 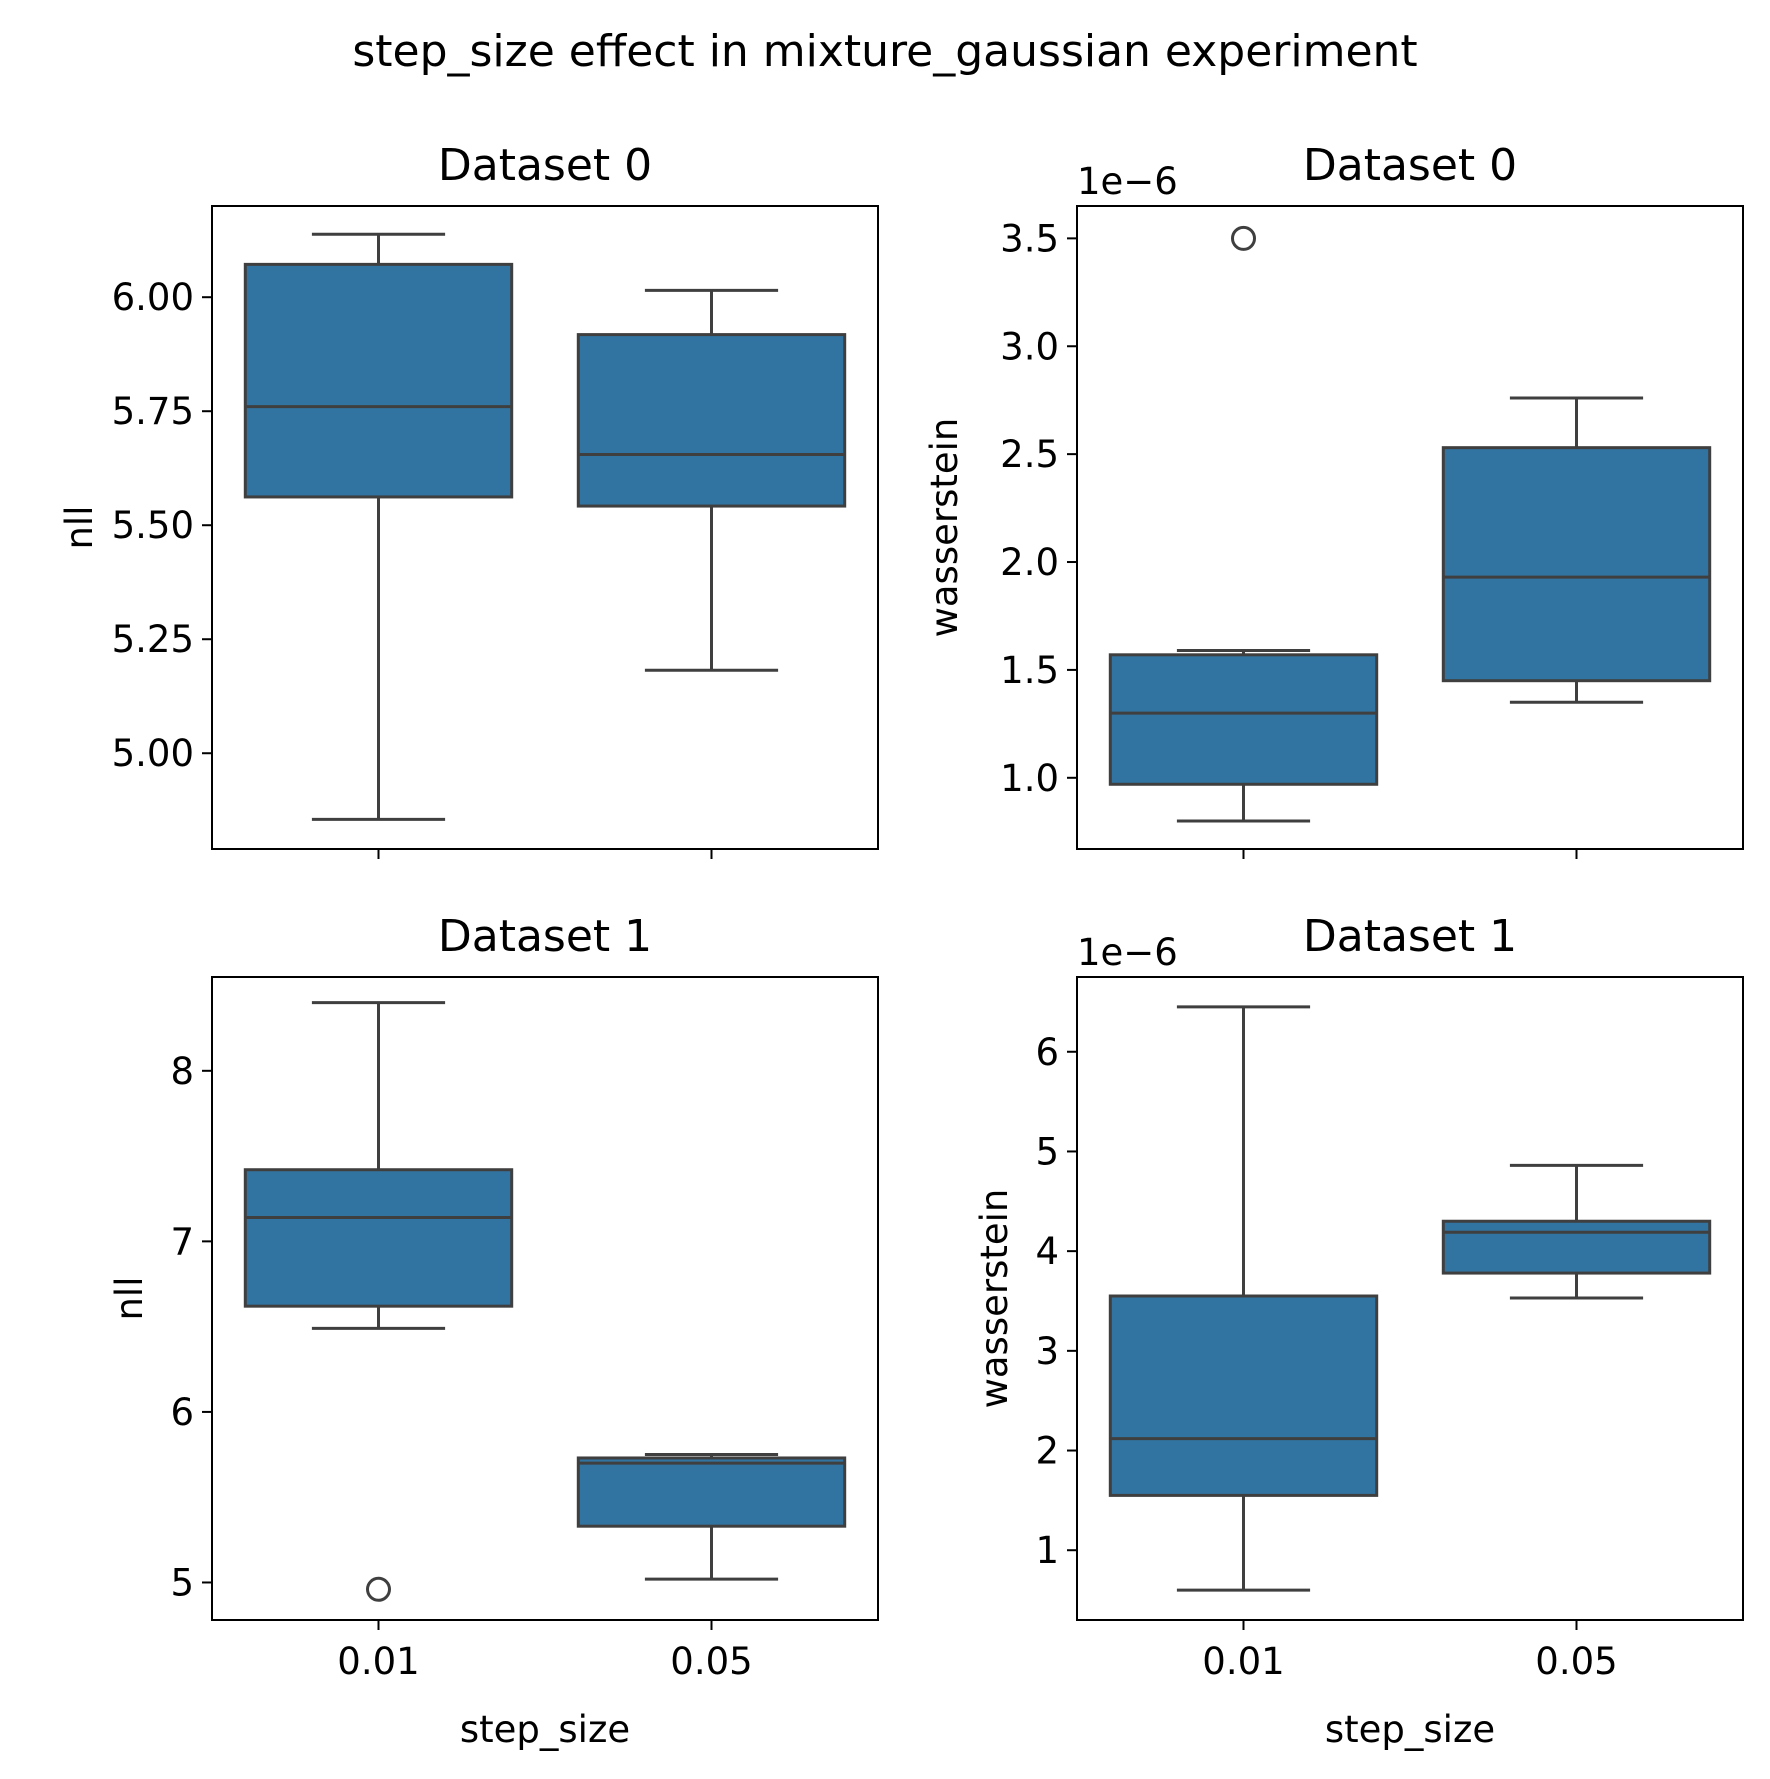 I want to click on y-tick-label: 8, so click(x=182, y=1071).